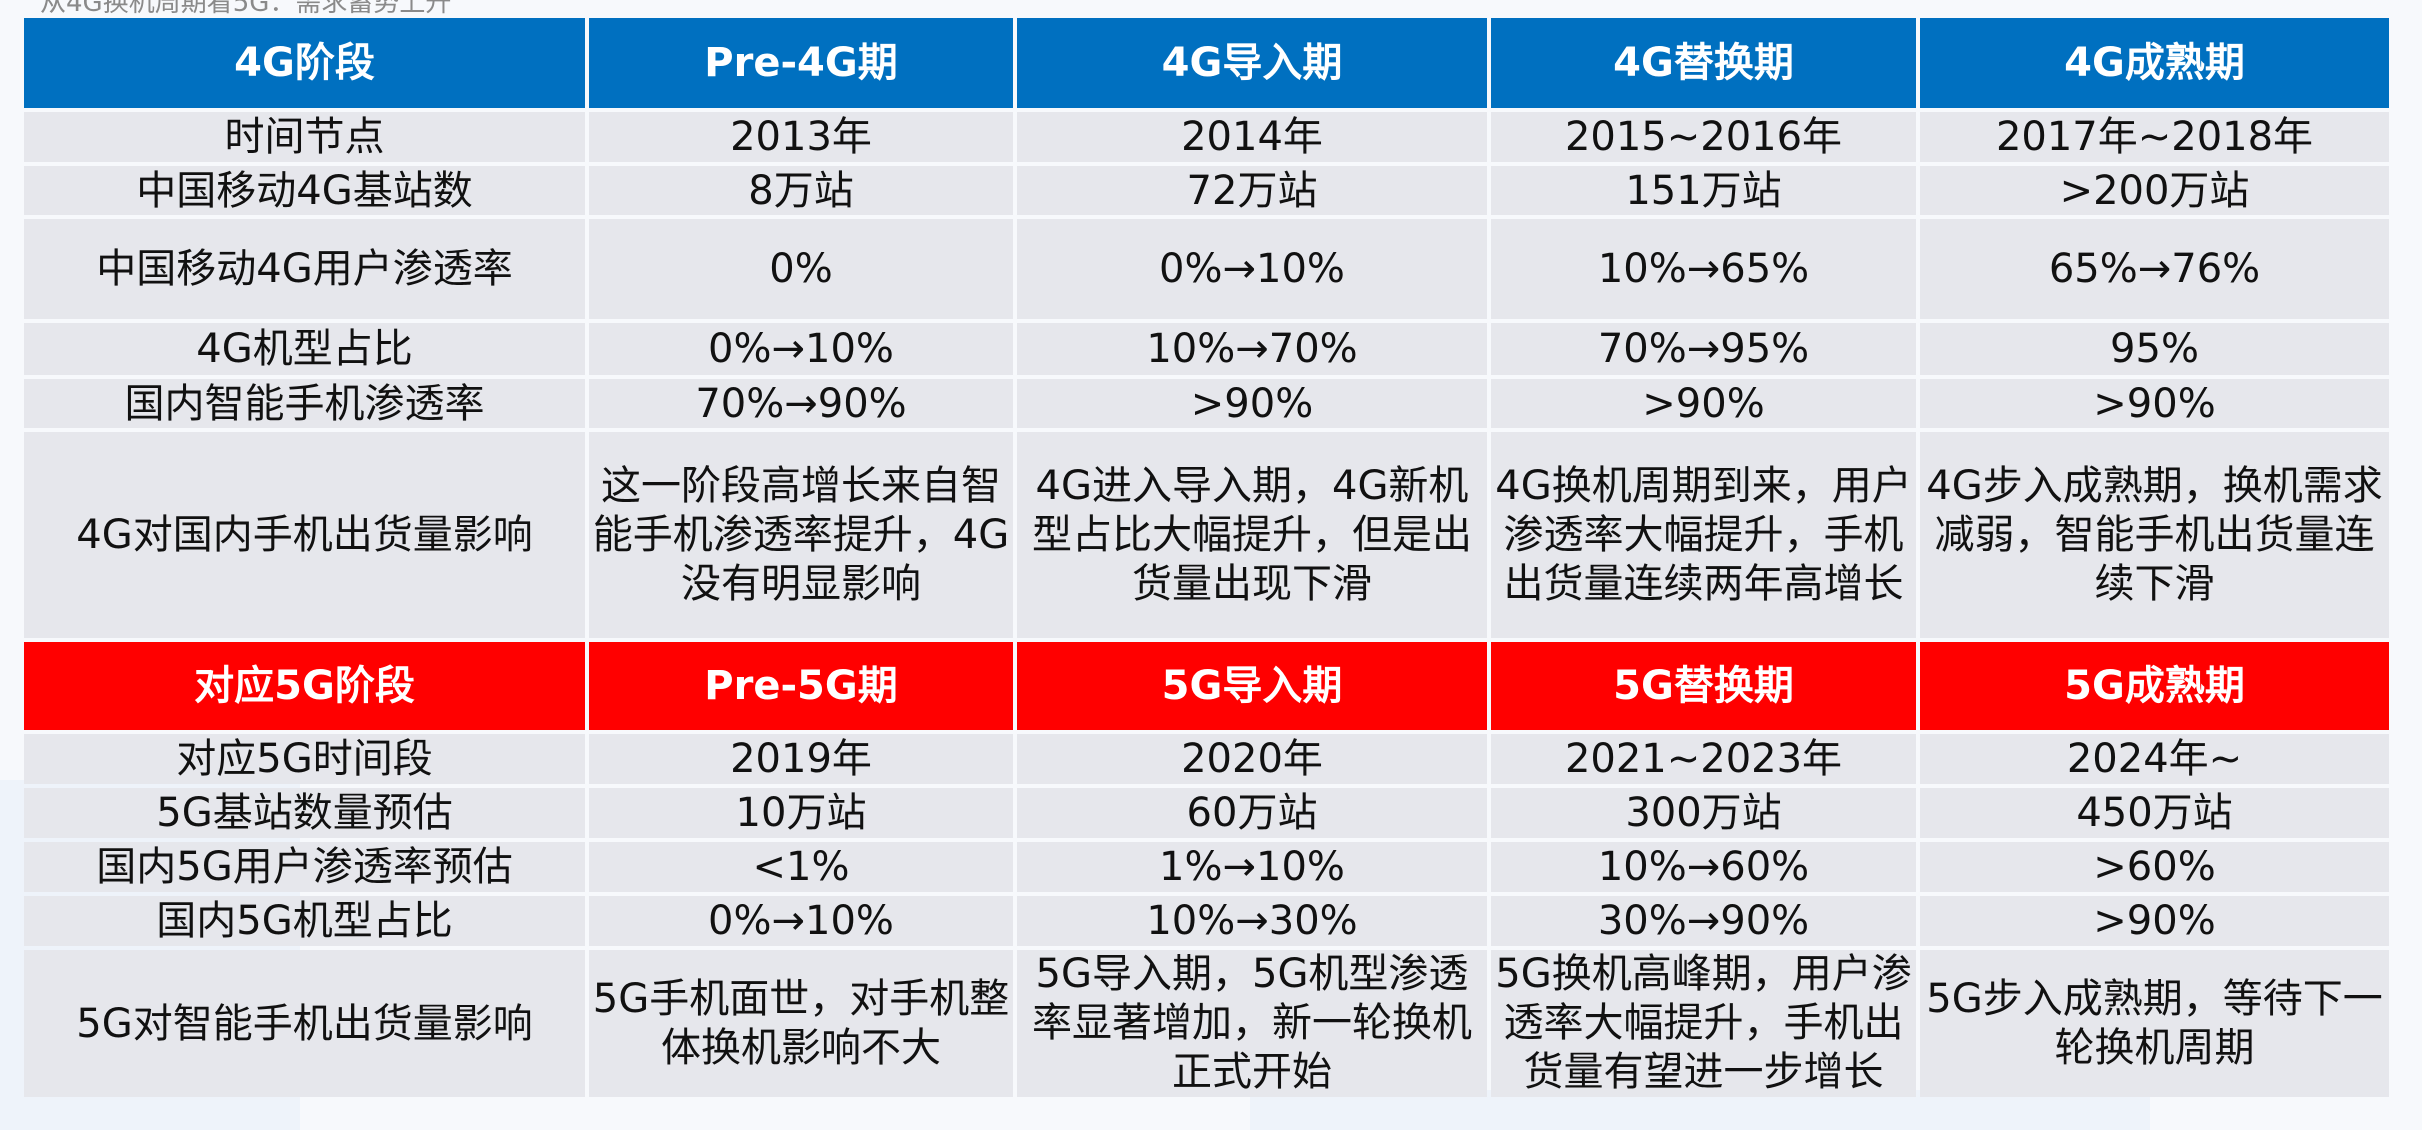 This screenshot has width=2422, height=1130. I want to click on table-cell: 2020年, so click(1252, 759).